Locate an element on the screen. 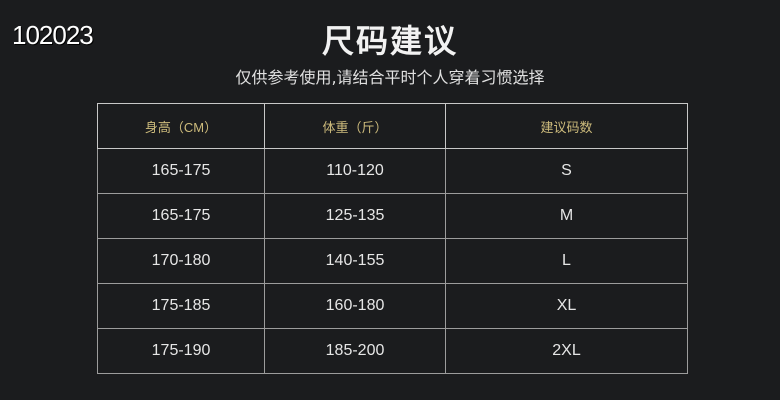 Image resolution: width=780 pixels, height=400 pixels. cell-weight: 125-135 is located at coordinates (355, 216).